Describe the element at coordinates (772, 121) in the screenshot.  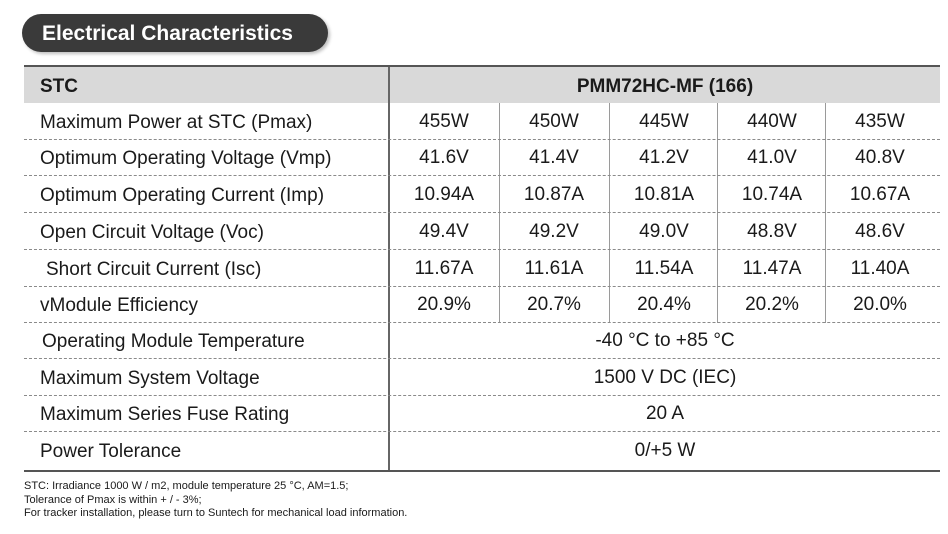
I see `row-cell: 440W` at that location.